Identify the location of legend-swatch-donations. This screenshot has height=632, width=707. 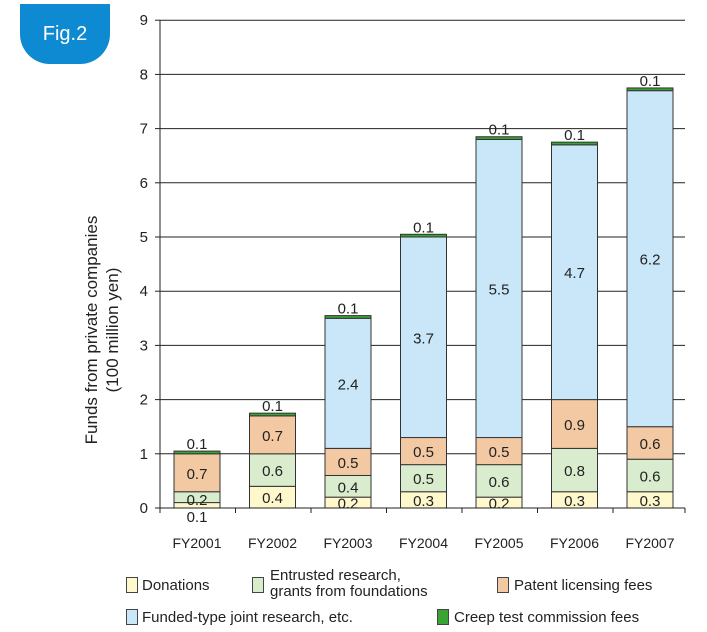
(132, 585).